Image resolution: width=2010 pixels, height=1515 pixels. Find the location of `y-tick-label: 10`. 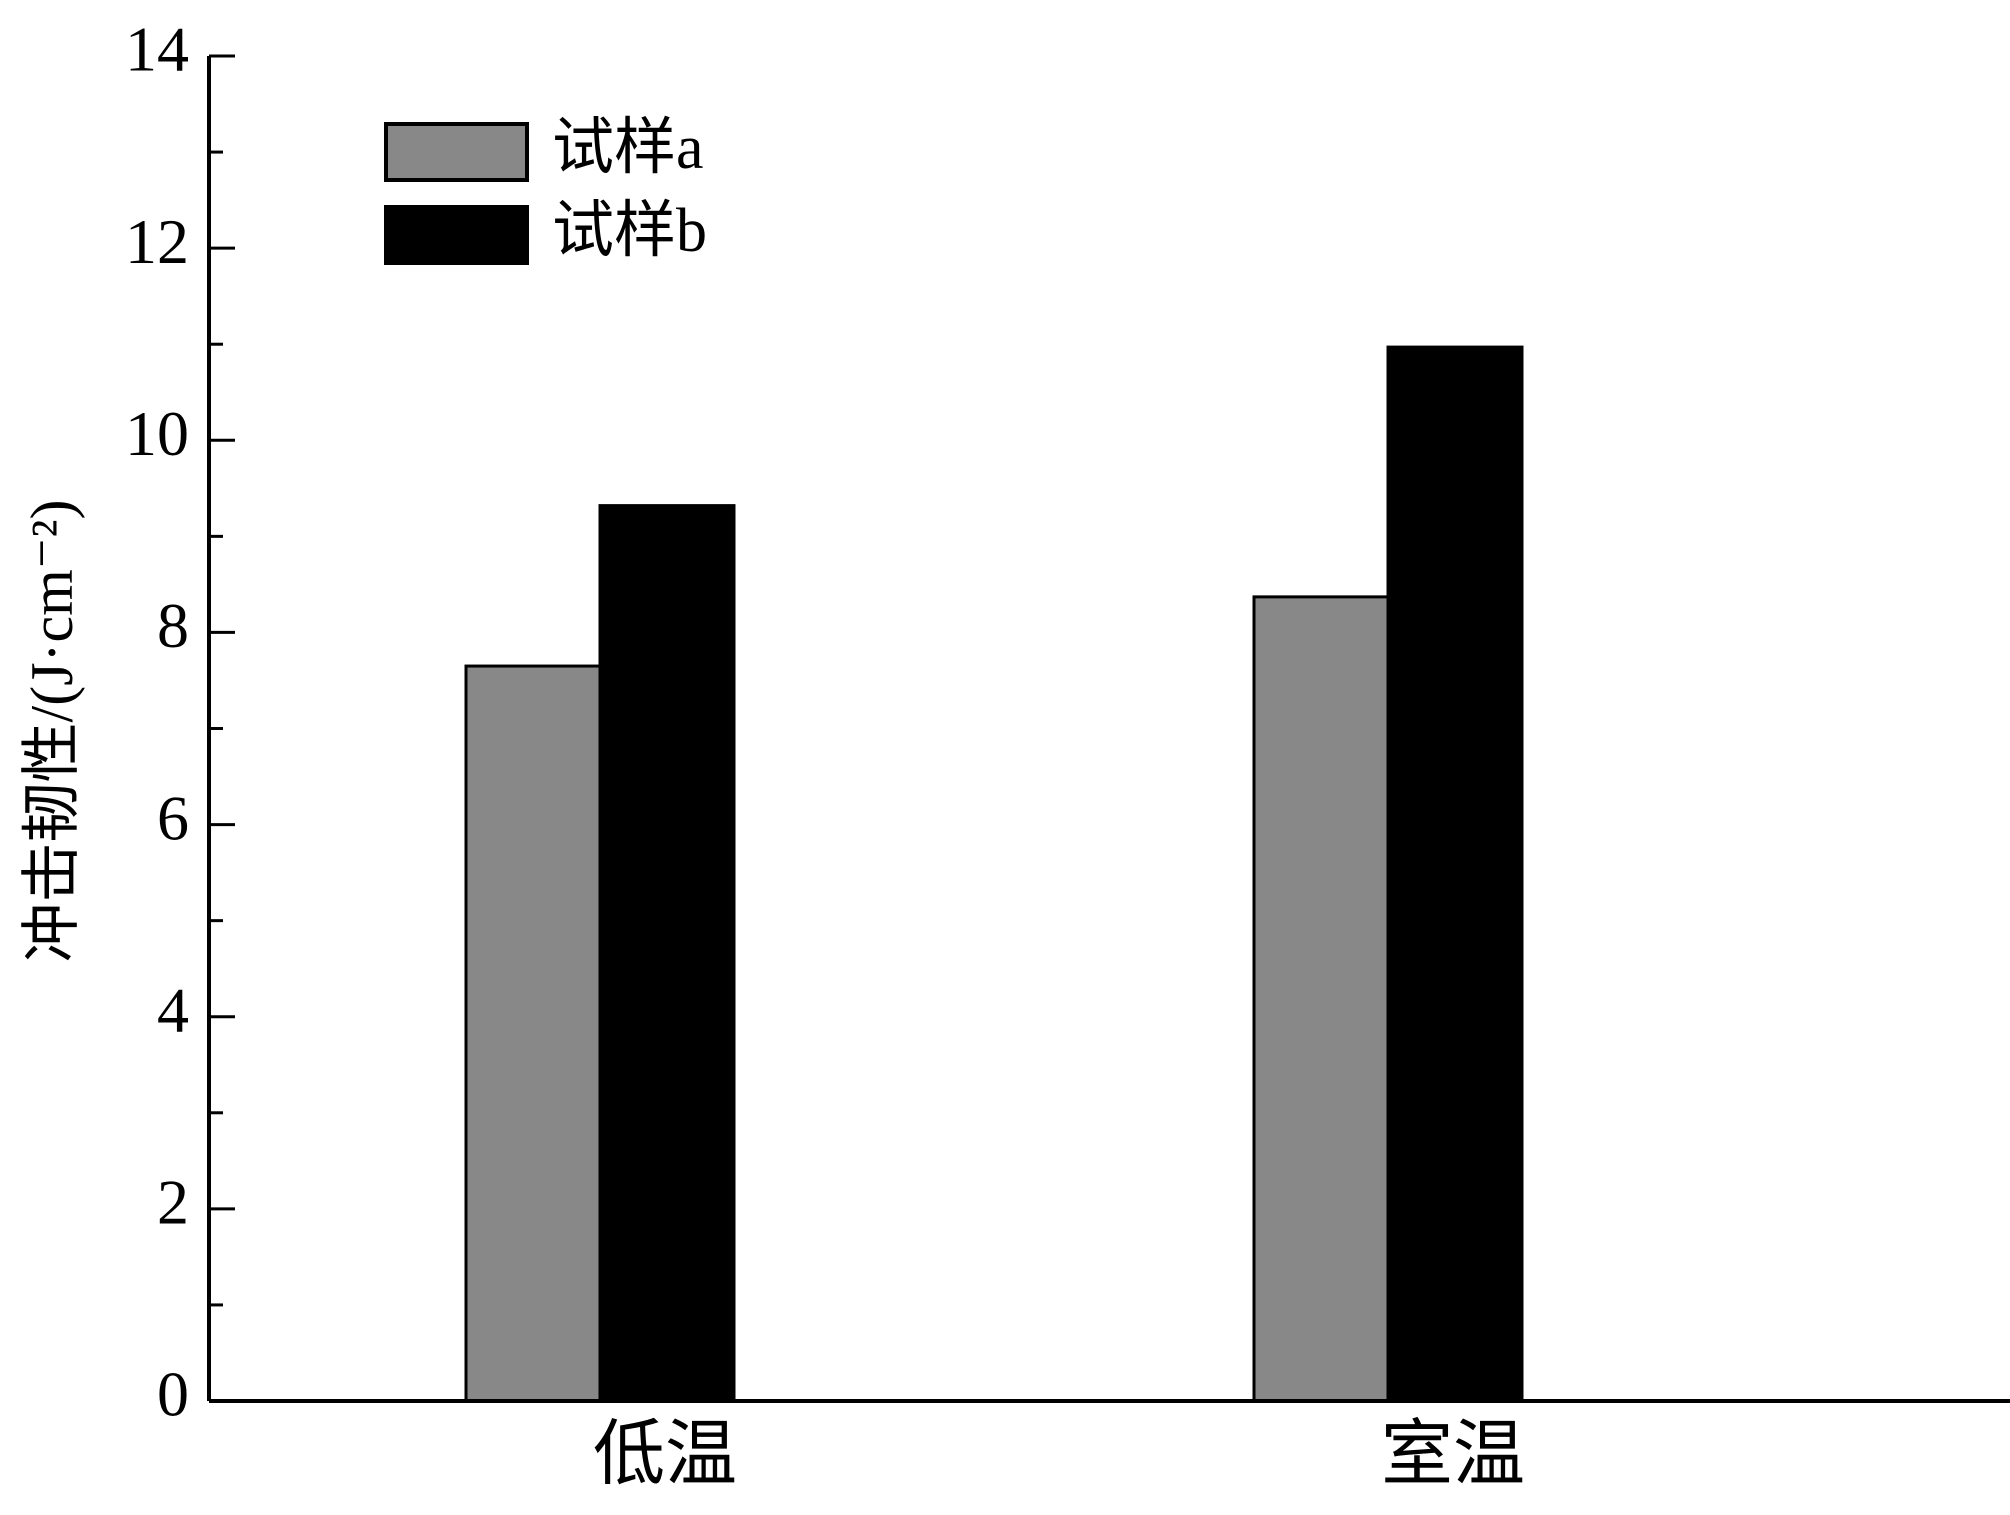

y-tick-label: 10 is located at coordinates (157, 433).